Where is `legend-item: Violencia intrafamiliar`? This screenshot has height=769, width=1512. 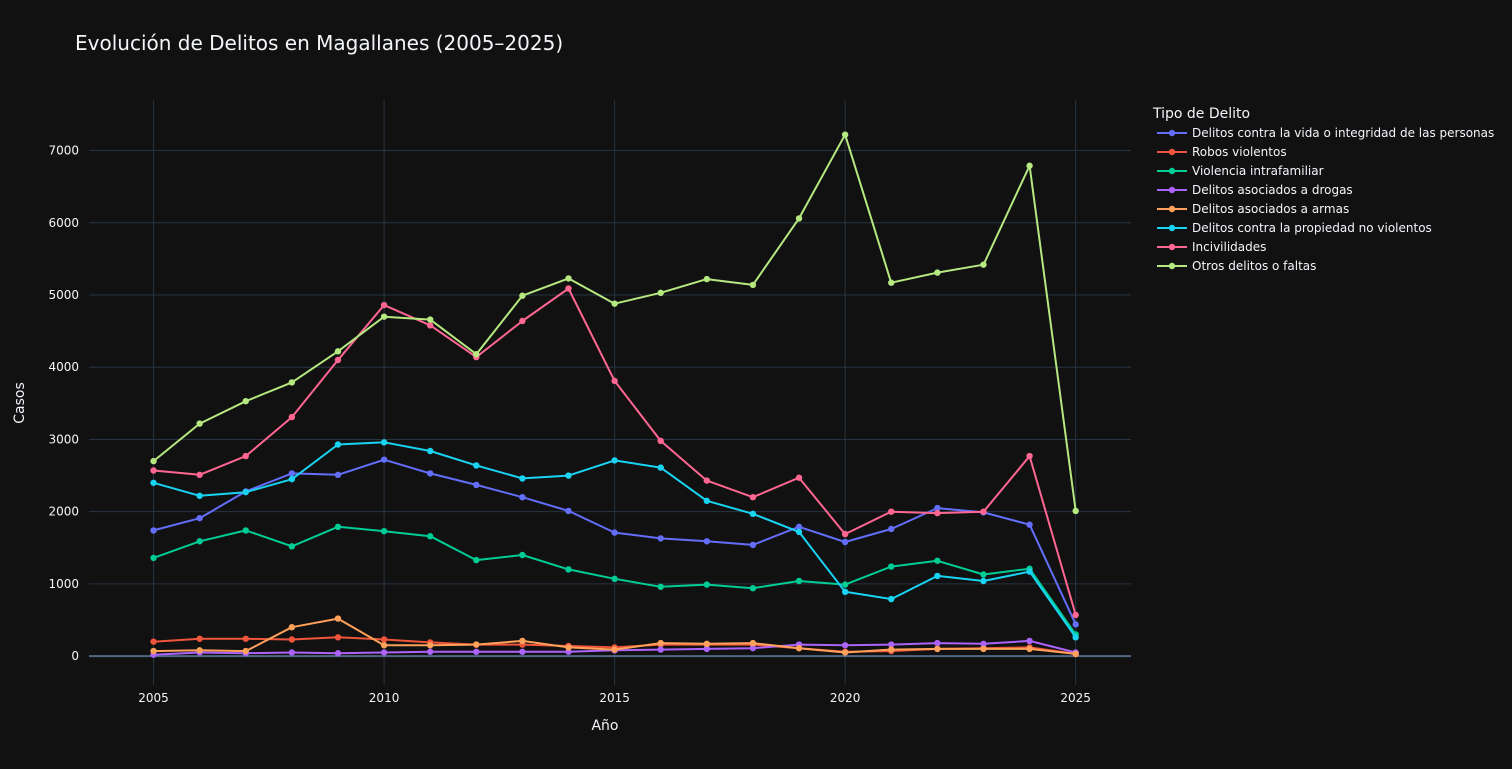 legend-item: Violencia intrafamiliar is located at coordinates (1240, 171).